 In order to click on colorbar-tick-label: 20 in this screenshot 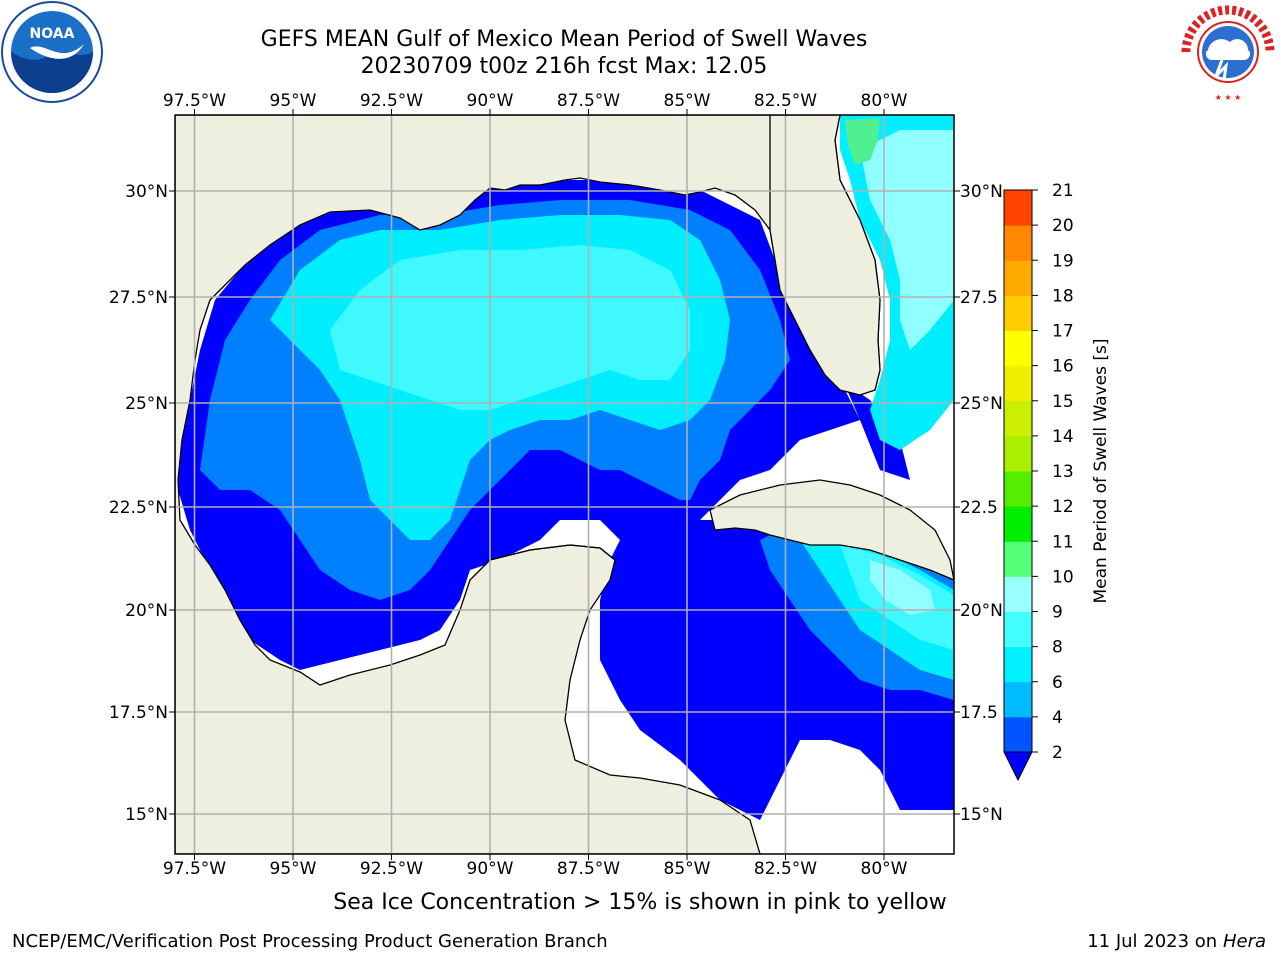, I will do `click(1063, 226)`.